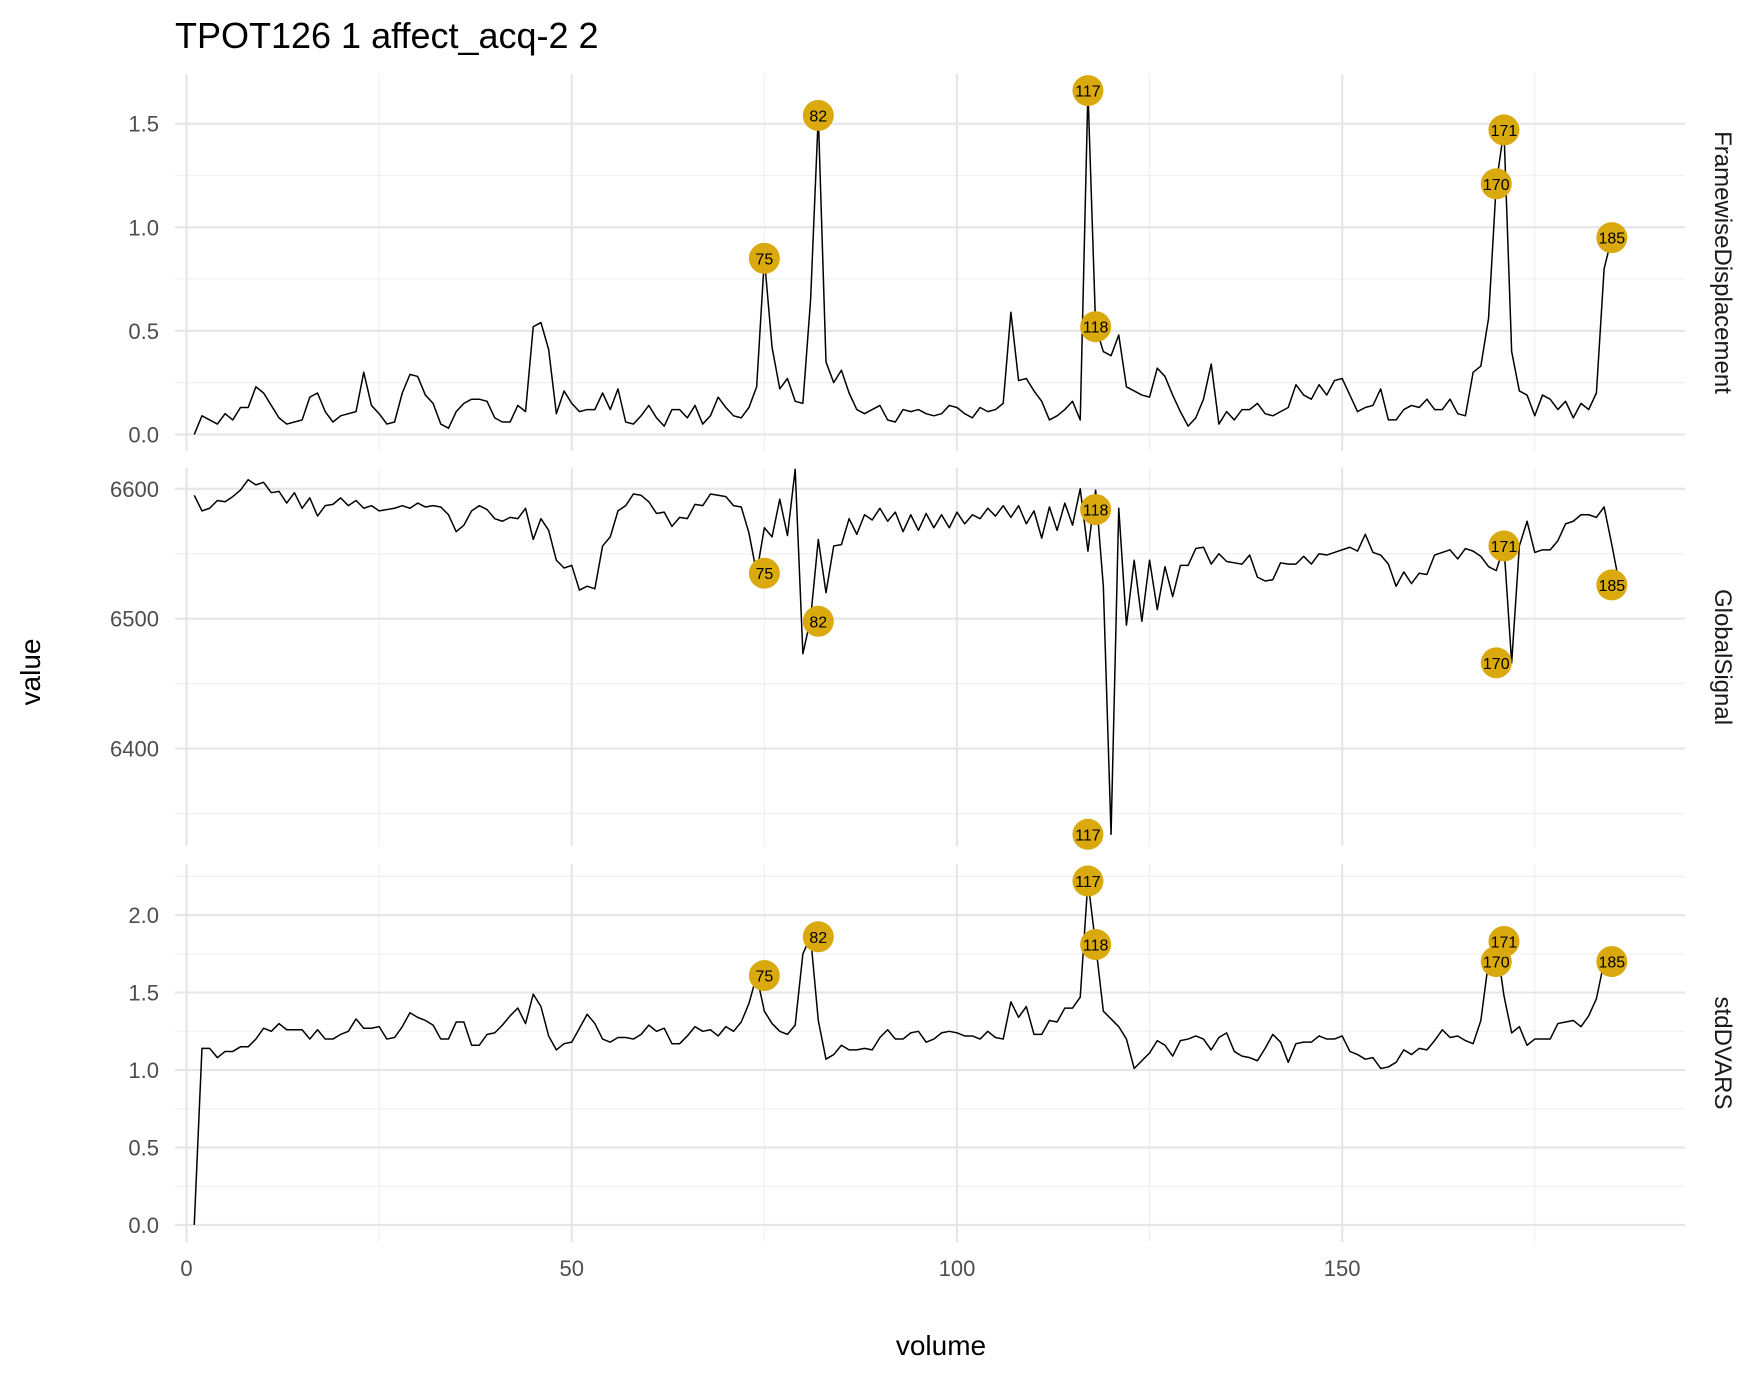  Describe the element at coordinates (186, 1268) in the screenshot. I see `x-tick-label: 0` at that location.